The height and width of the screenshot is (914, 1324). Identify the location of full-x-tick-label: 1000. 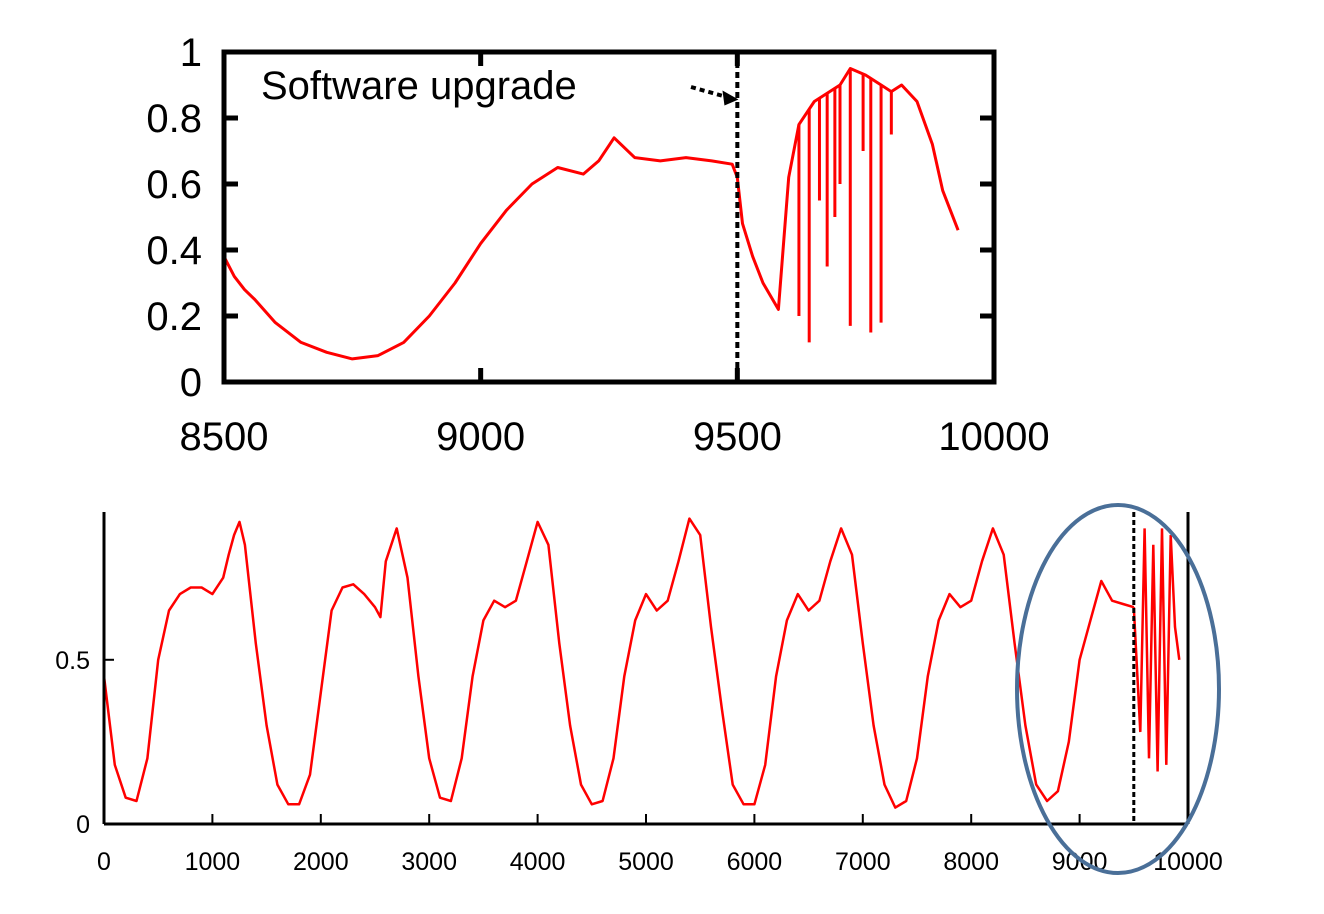
(213, 862).